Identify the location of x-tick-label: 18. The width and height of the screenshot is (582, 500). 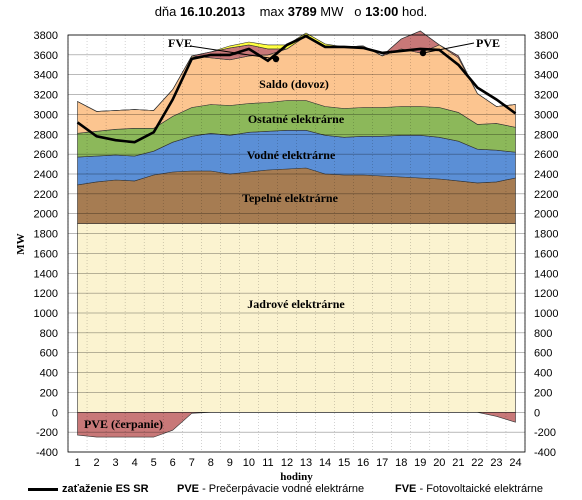
(401, 463).